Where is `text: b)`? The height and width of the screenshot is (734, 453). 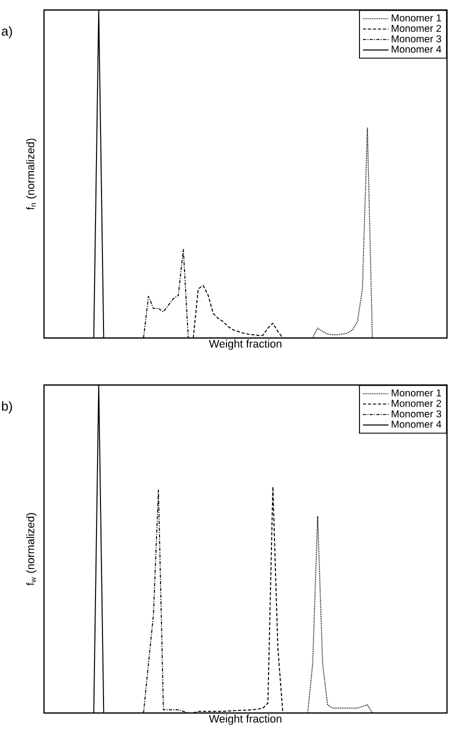
text: b) is located at coordinates (7, 407).